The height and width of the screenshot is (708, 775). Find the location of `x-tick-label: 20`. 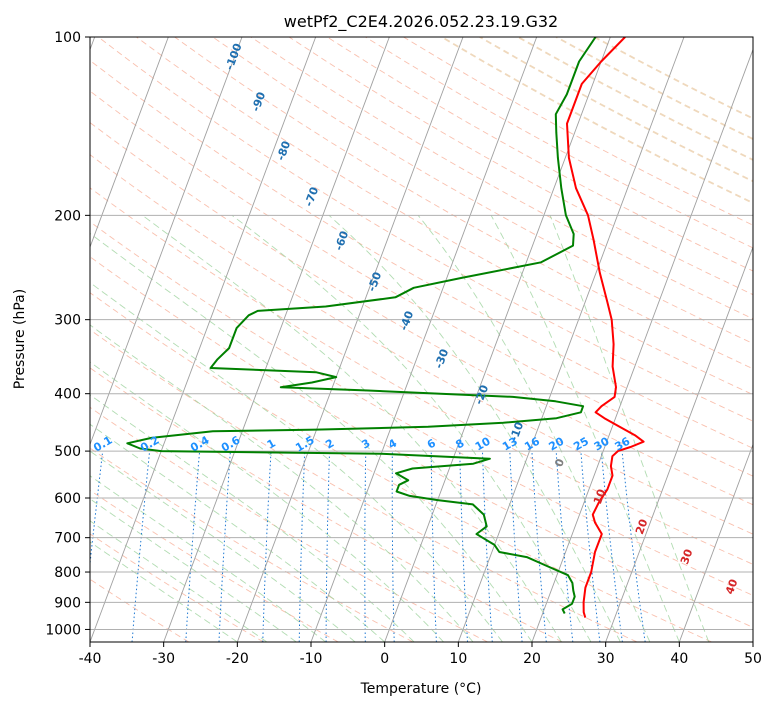

x-tick-label: 20 is located at coordinates (532, 659).